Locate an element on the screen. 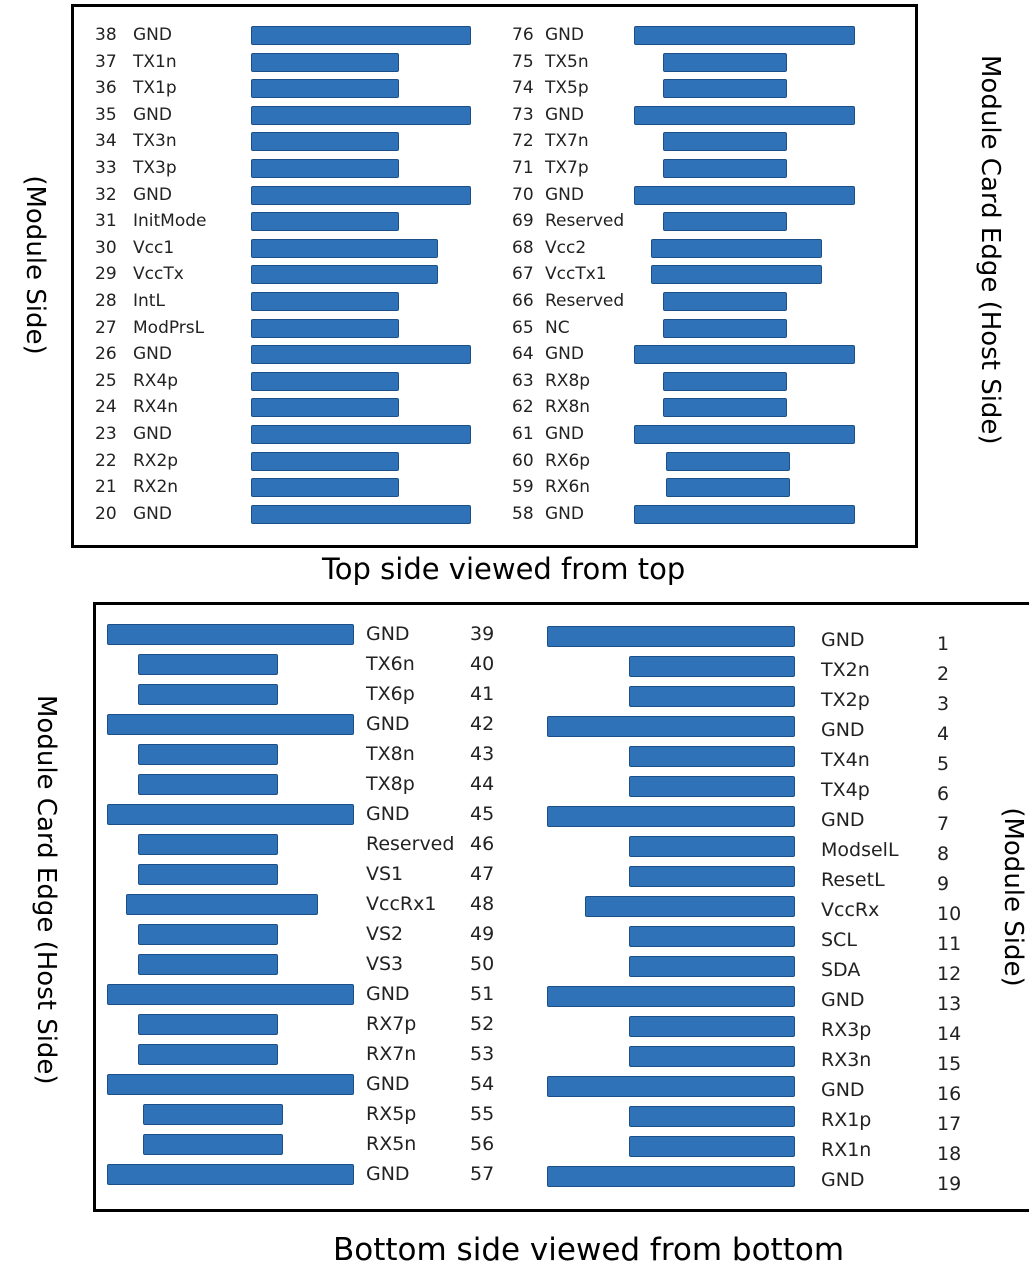 The image size is (1029, 1273). pin-number: 50 is located at coordinates (482, 964).